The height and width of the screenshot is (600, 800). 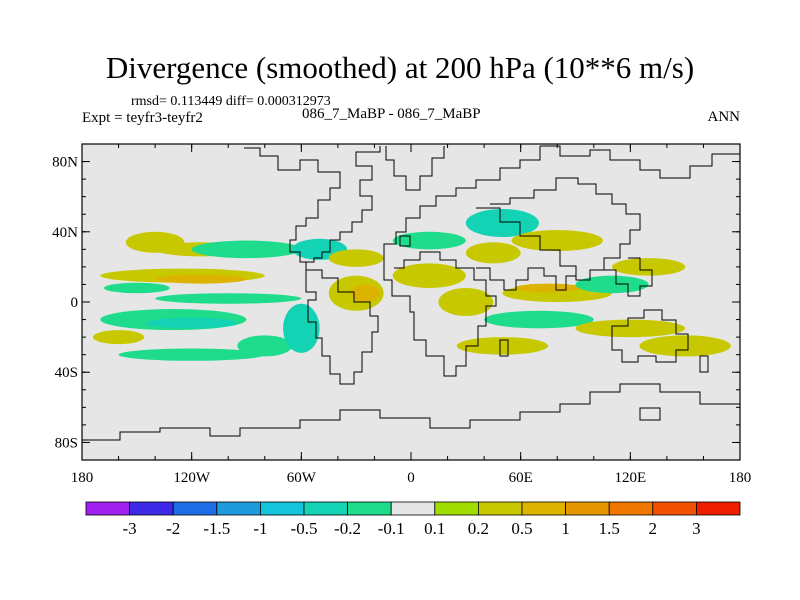 I want to click on x-tick-label-2: 60W, so click(x=302, y=478).